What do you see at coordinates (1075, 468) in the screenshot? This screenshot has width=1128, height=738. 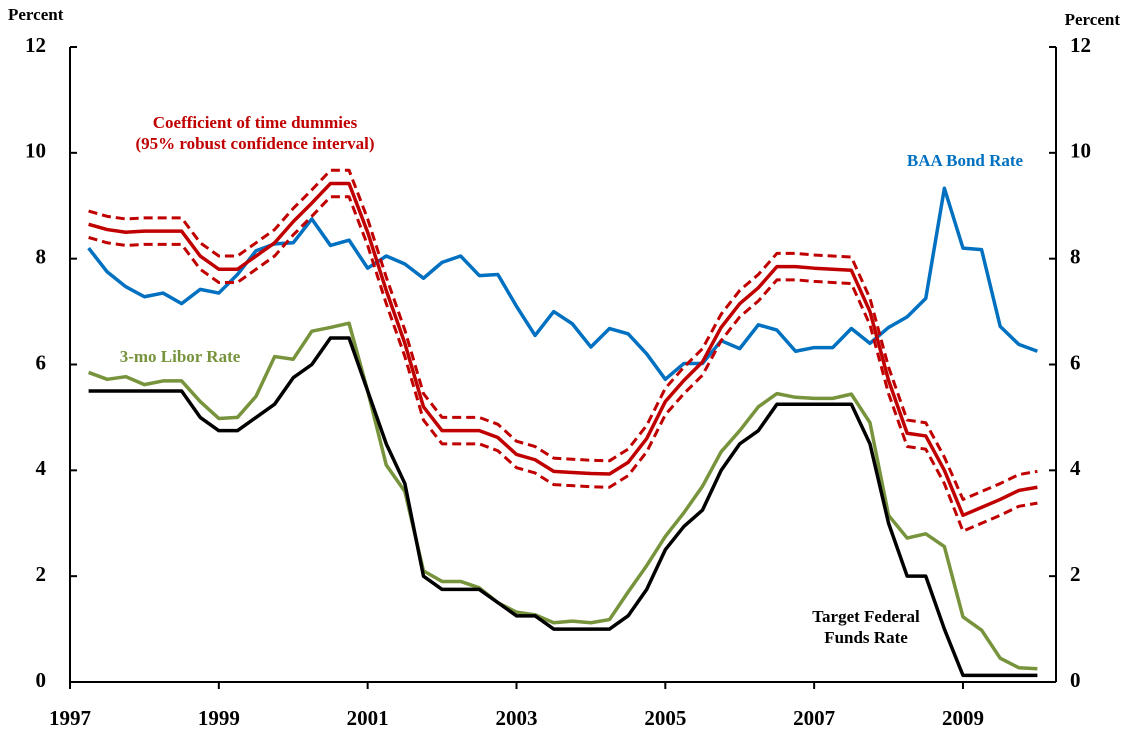 I see `y2-tick-label: 4` at bounding box center [1075, 468].